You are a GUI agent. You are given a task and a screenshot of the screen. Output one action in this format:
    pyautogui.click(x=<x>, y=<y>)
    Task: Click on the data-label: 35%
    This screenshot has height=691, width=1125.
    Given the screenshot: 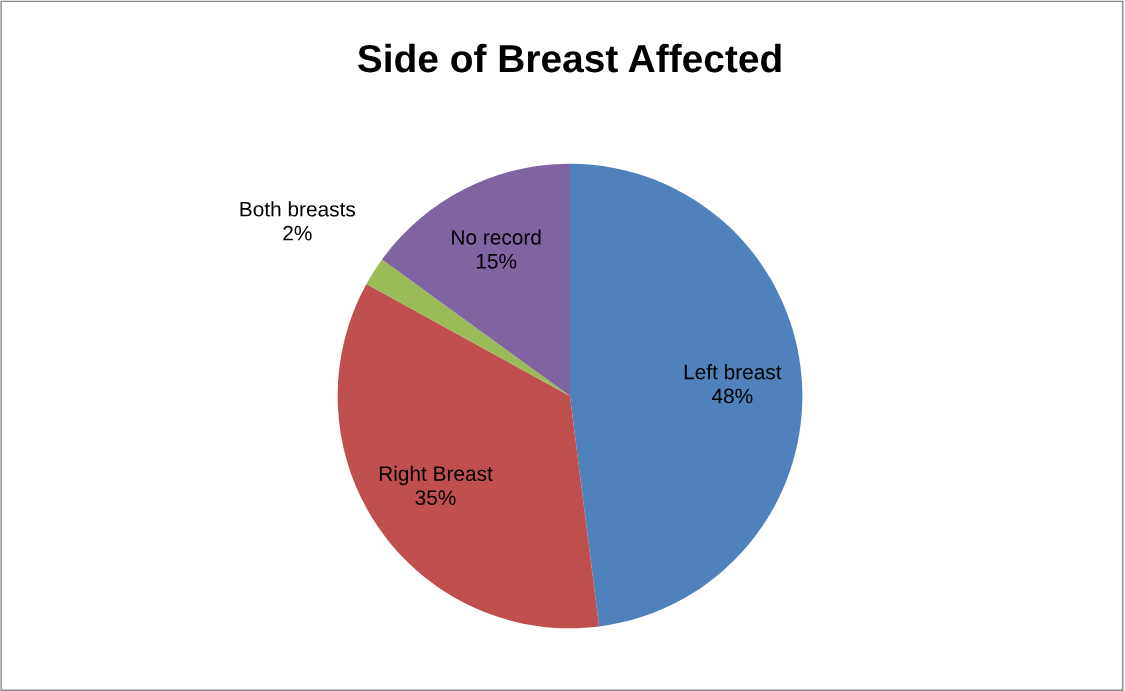 What is the action you would take?
    pyautogui.click(x=435, y=497)
    